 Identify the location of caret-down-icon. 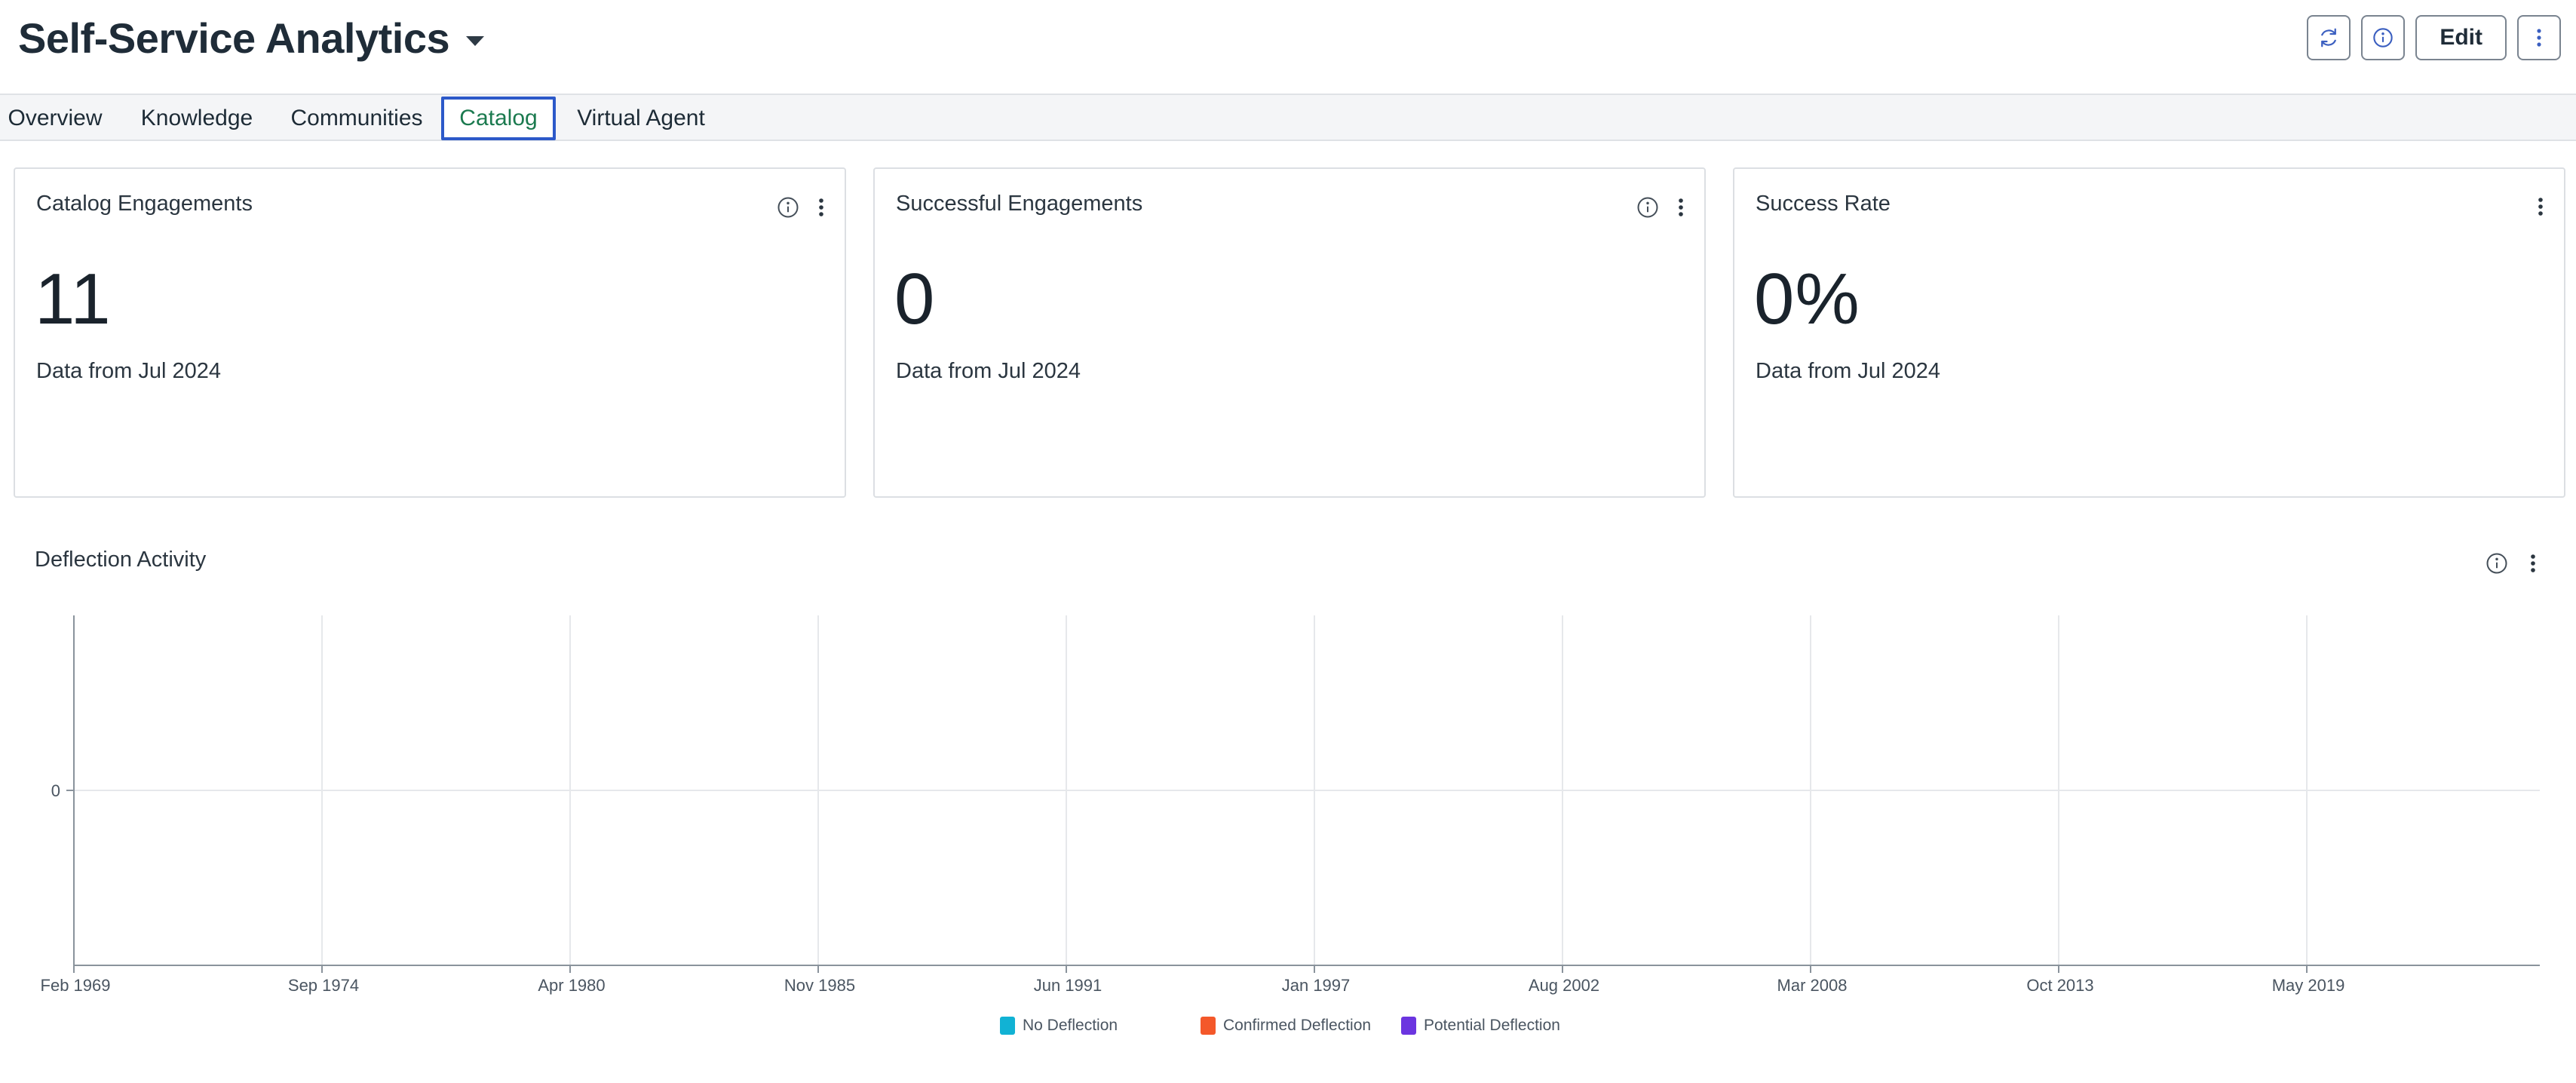
(475, 41).